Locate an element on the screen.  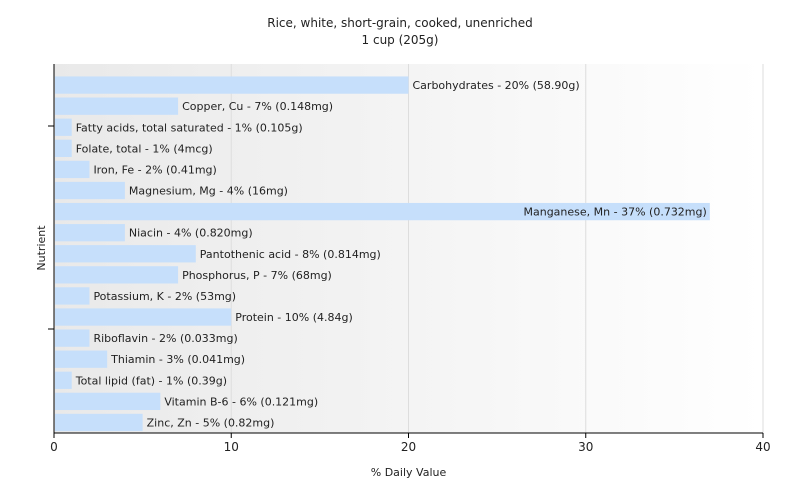
bar-label: Magnesium, Mg - 4% (16mg) is located at coordinates (208, 191).